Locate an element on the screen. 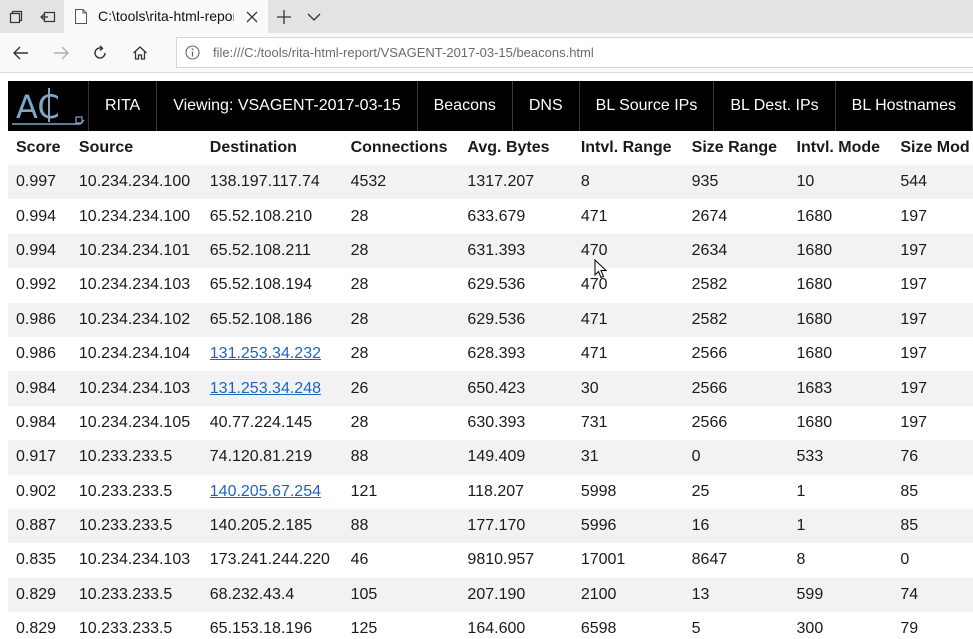 This screenshot has height=639, width=973. mouse-cursor-icon is located at coordinates (601, 271).